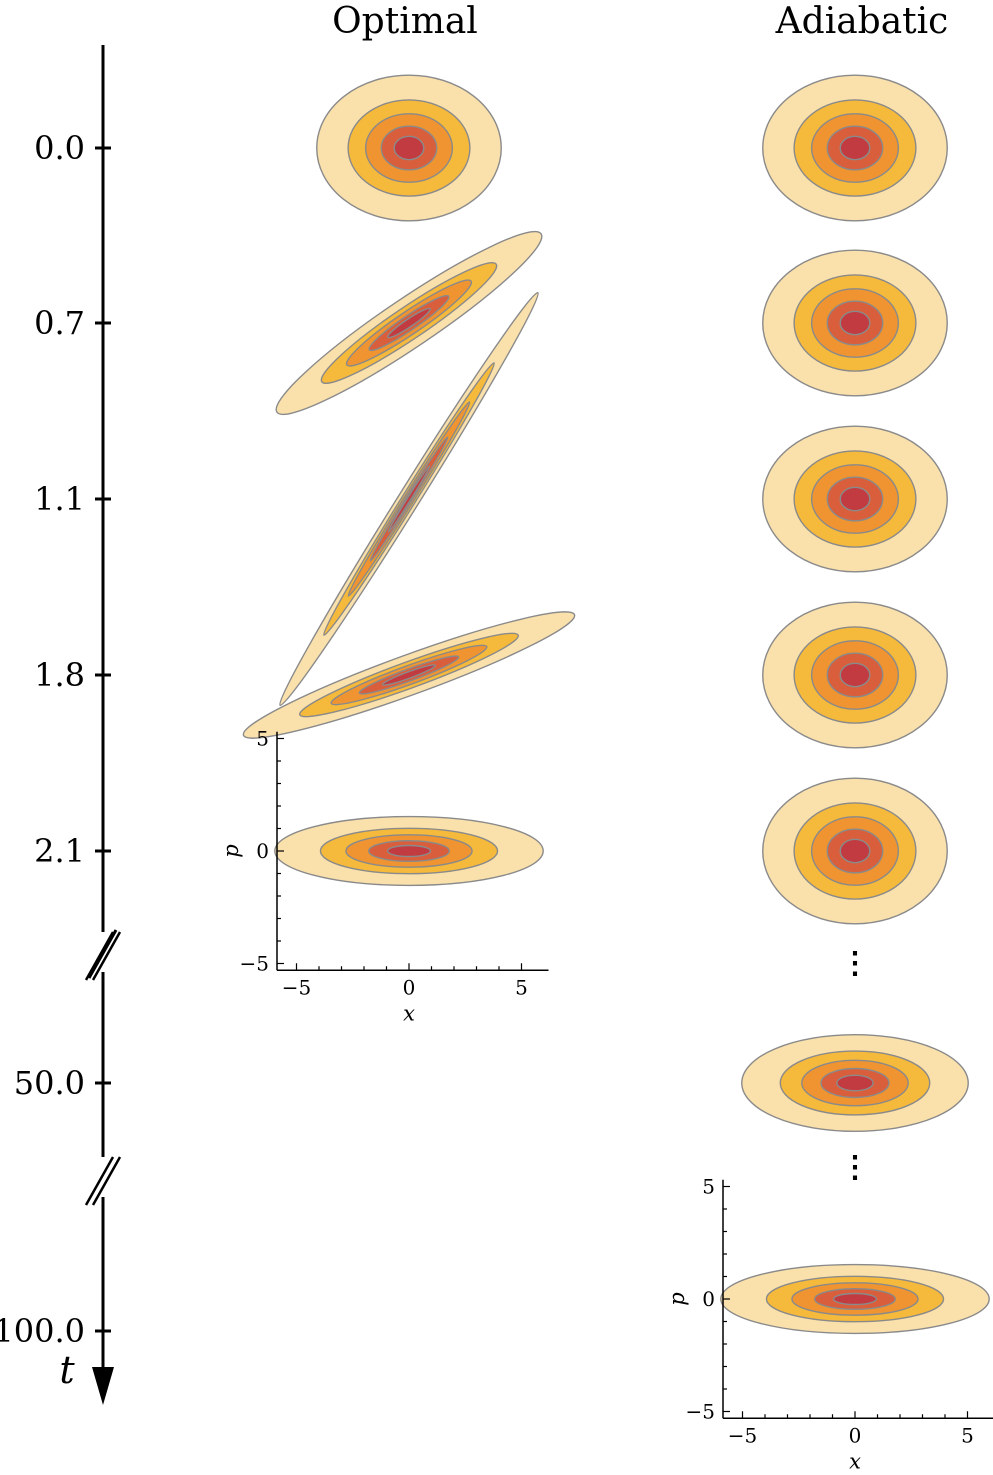  What do you see at coordinates (55, 739) in the screenshot?
I see `time-ticks: 0.0 0.7 1.1 1.8 2.1 50.0 100.0` at bounding box center [55, 739].